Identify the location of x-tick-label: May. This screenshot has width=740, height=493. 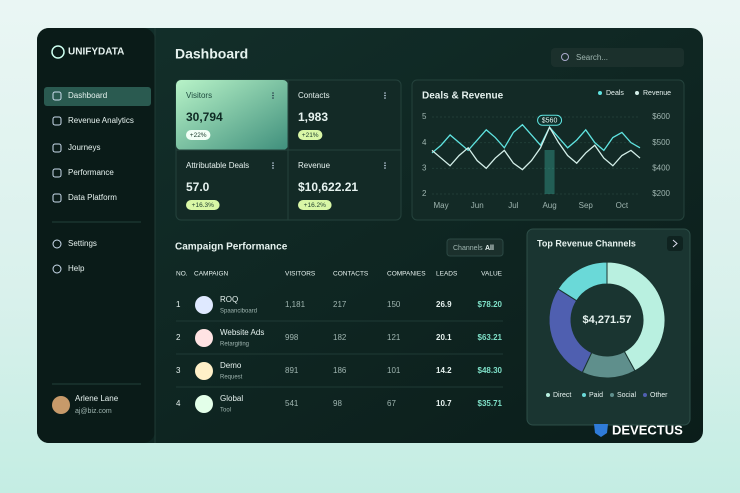
(440, 205).